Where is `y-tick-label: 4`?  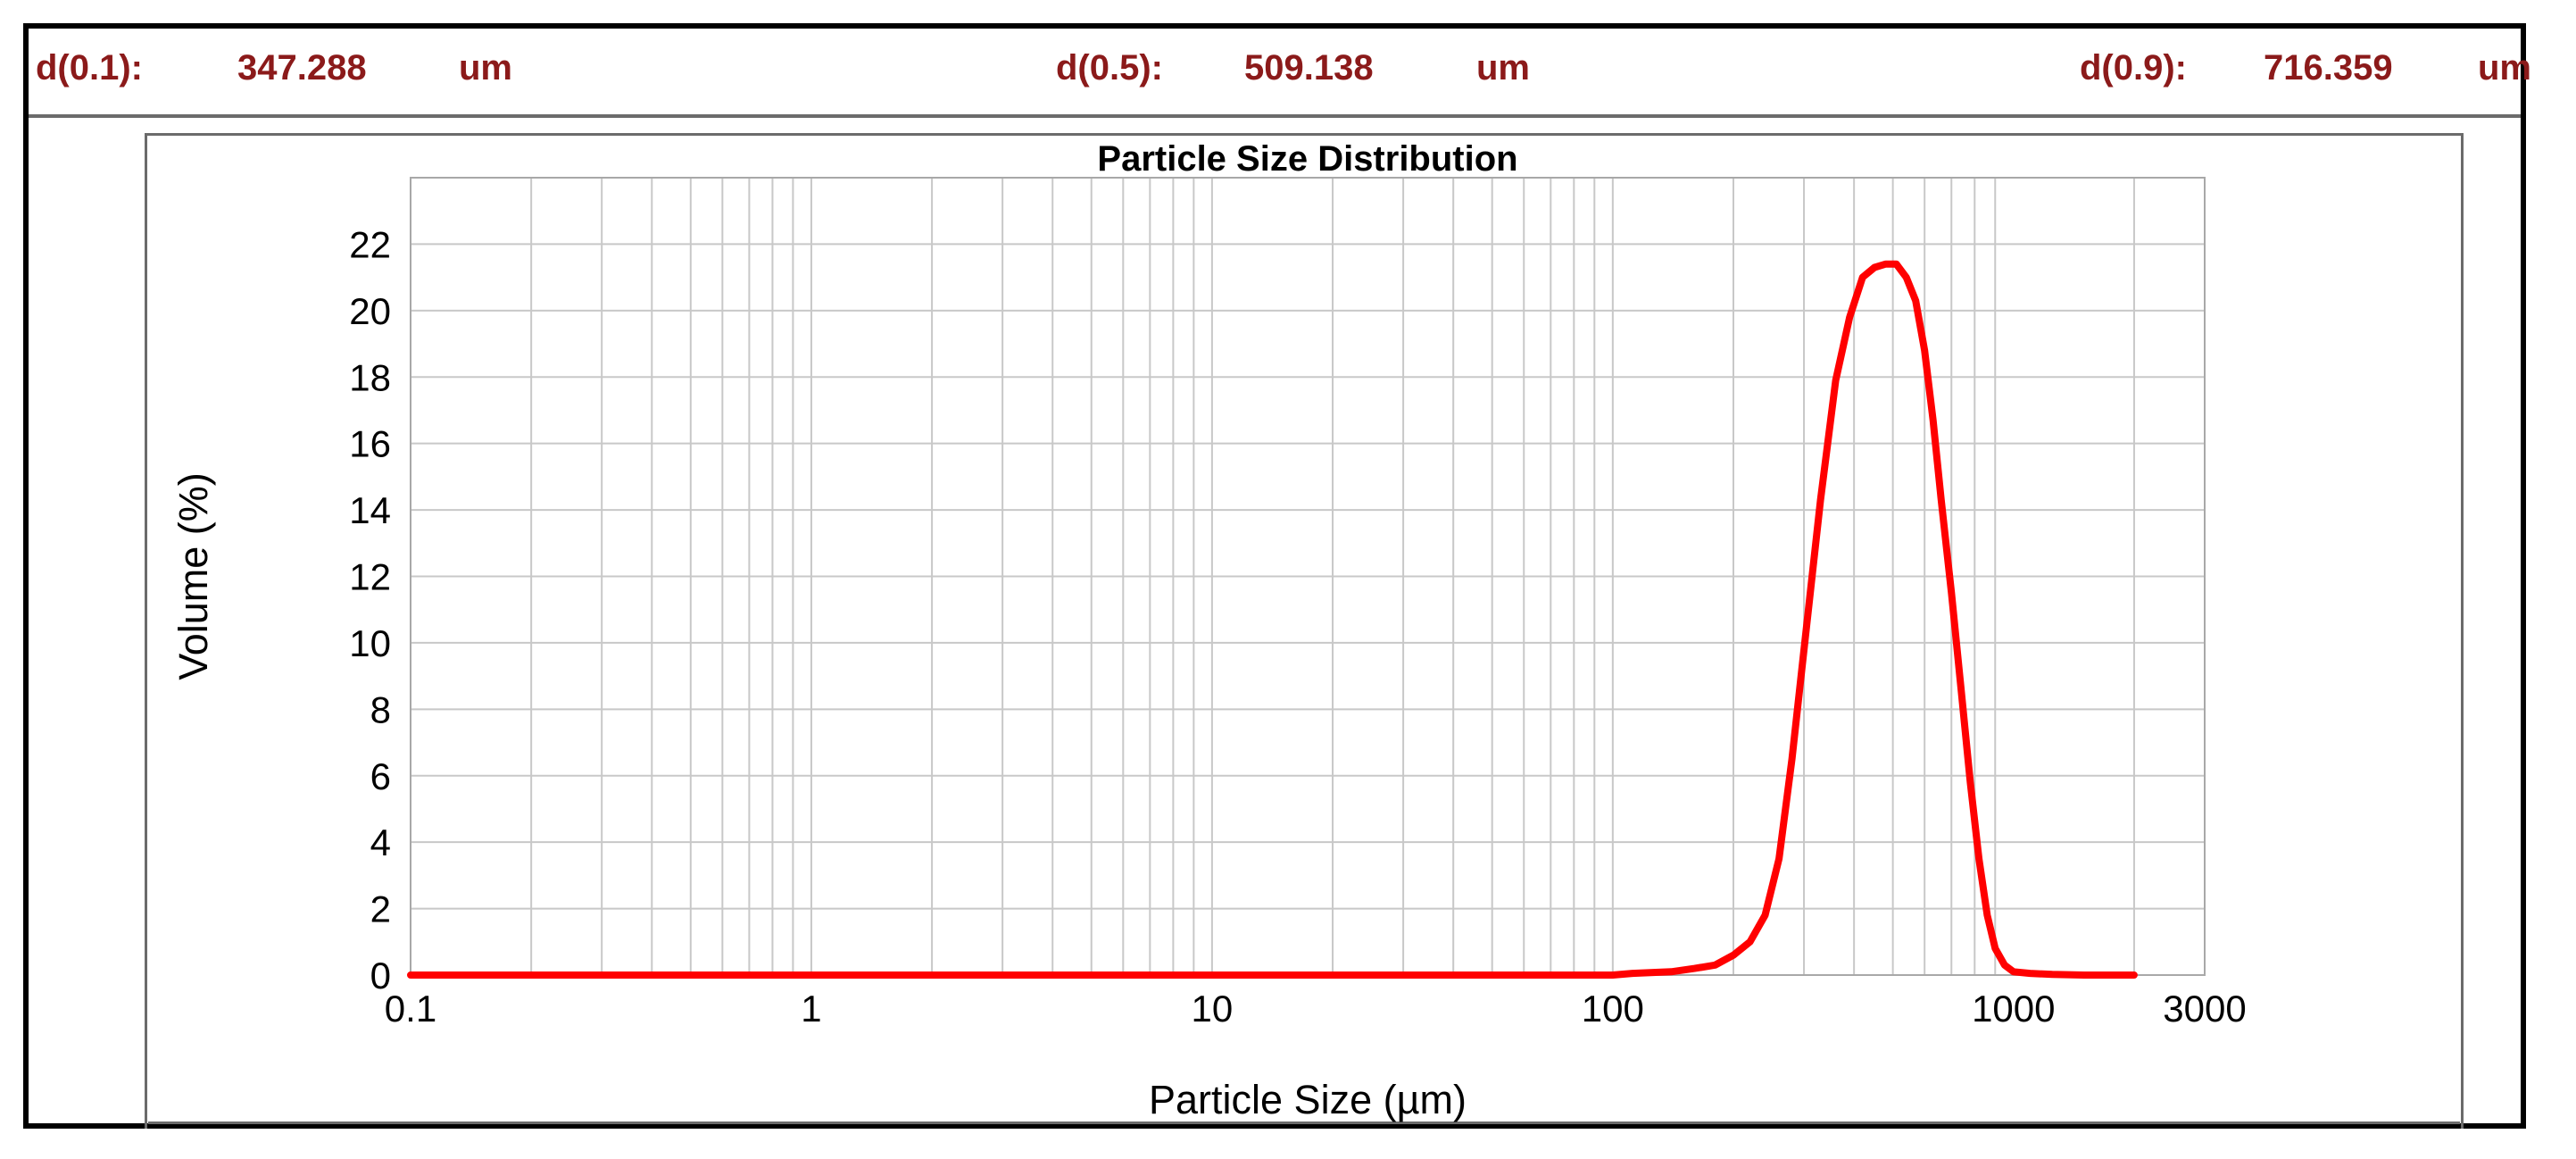 y-tick-label: 4 is located at coordinates (380, 842).